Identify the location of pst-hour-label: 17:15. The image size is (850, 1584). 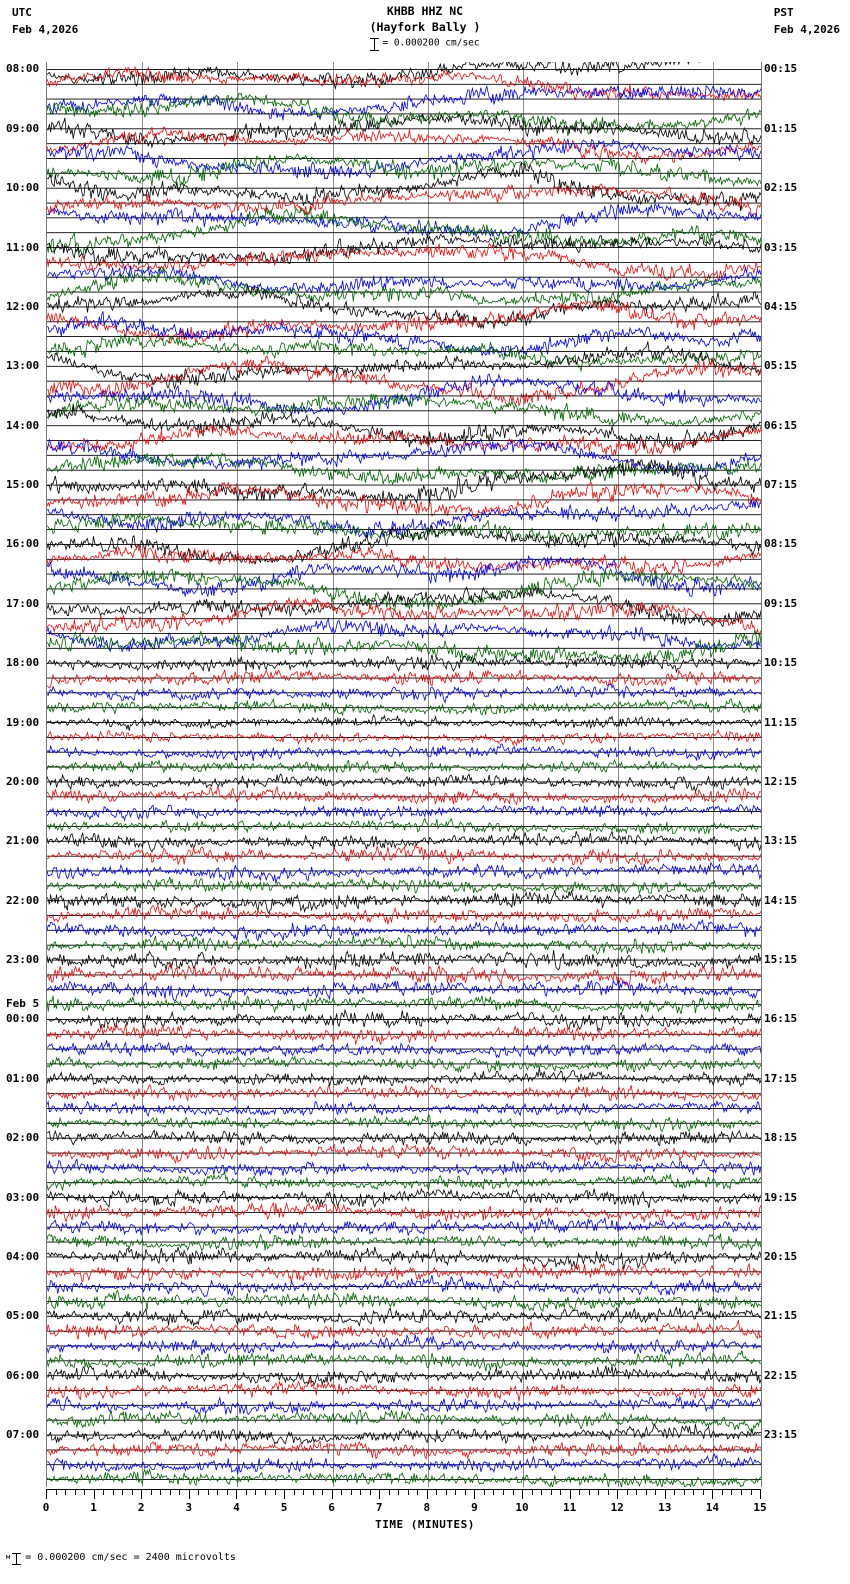
(781, 1078).